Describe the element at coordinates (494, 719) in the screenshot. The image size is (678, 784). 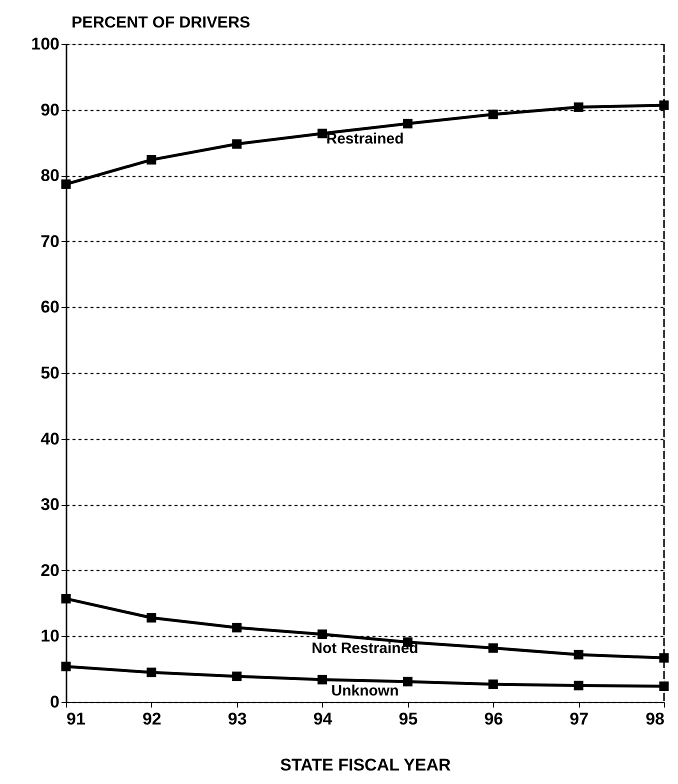
I see `x-tick-label: 96` at that location.